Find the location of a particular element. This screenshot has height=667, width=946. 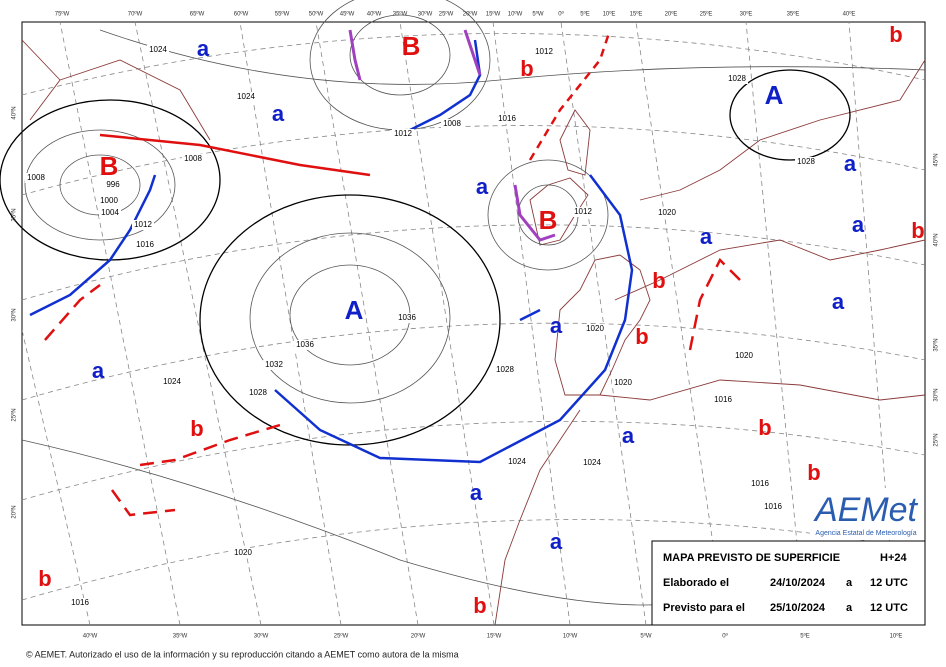

latitude-label: 20ºN is located at coordinates (14, 511).